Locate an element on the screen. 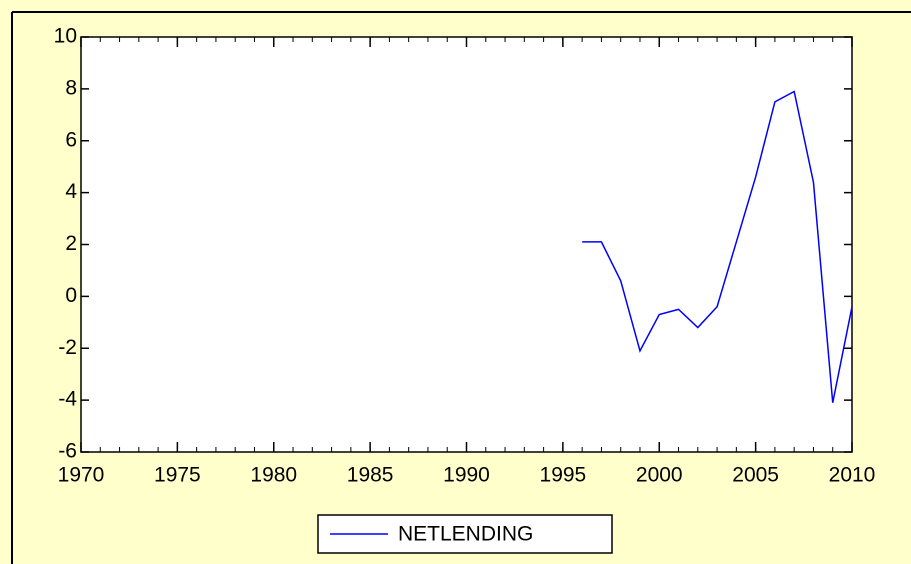 Image resolution: width=911 pixels, height=564 pixels. y-tick-label: -4 is located at coordinates (67, 399).